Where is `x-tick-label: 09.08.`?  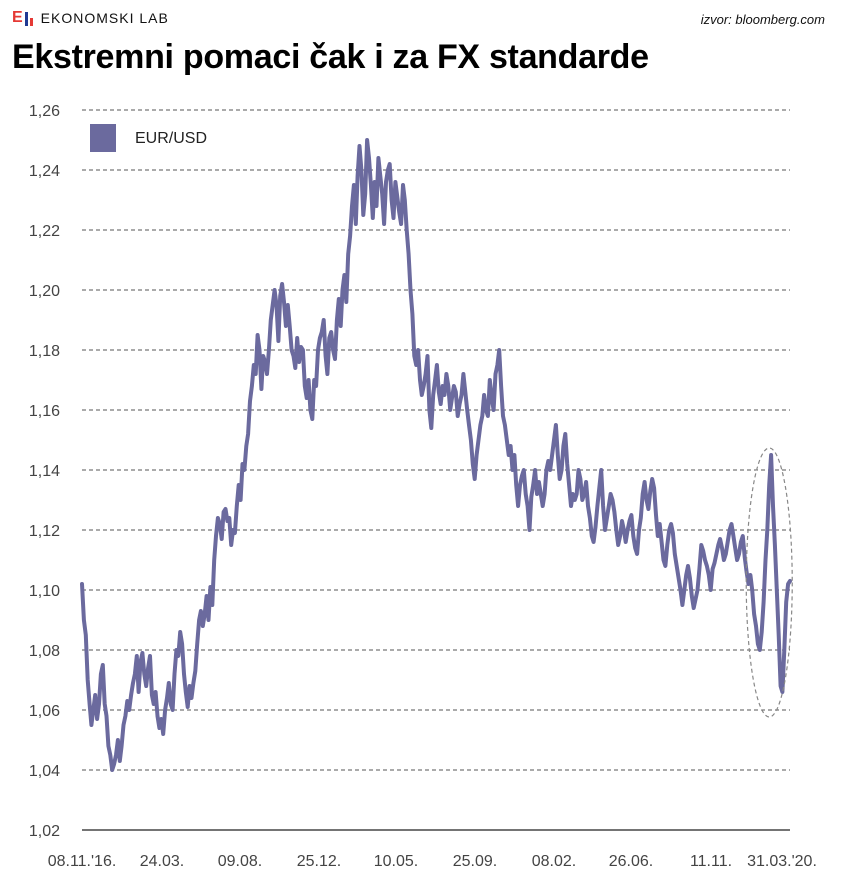 x-tick-label: 09.08. is located at coordinates (240, 861).